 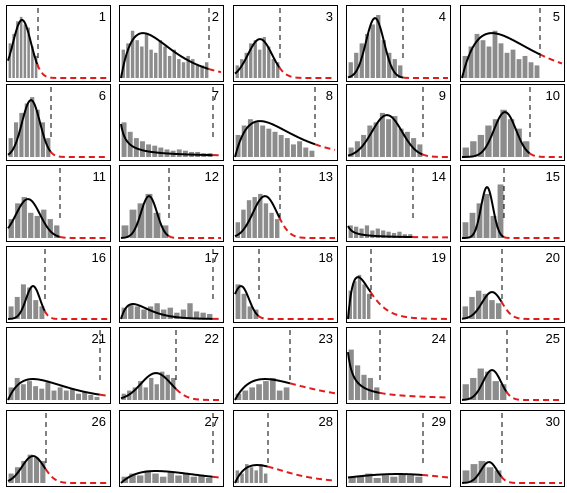 What do you see at coordinates (171, 284) in the screenshot?
I see `panel-17: 17` at bounding box center [171, 284].